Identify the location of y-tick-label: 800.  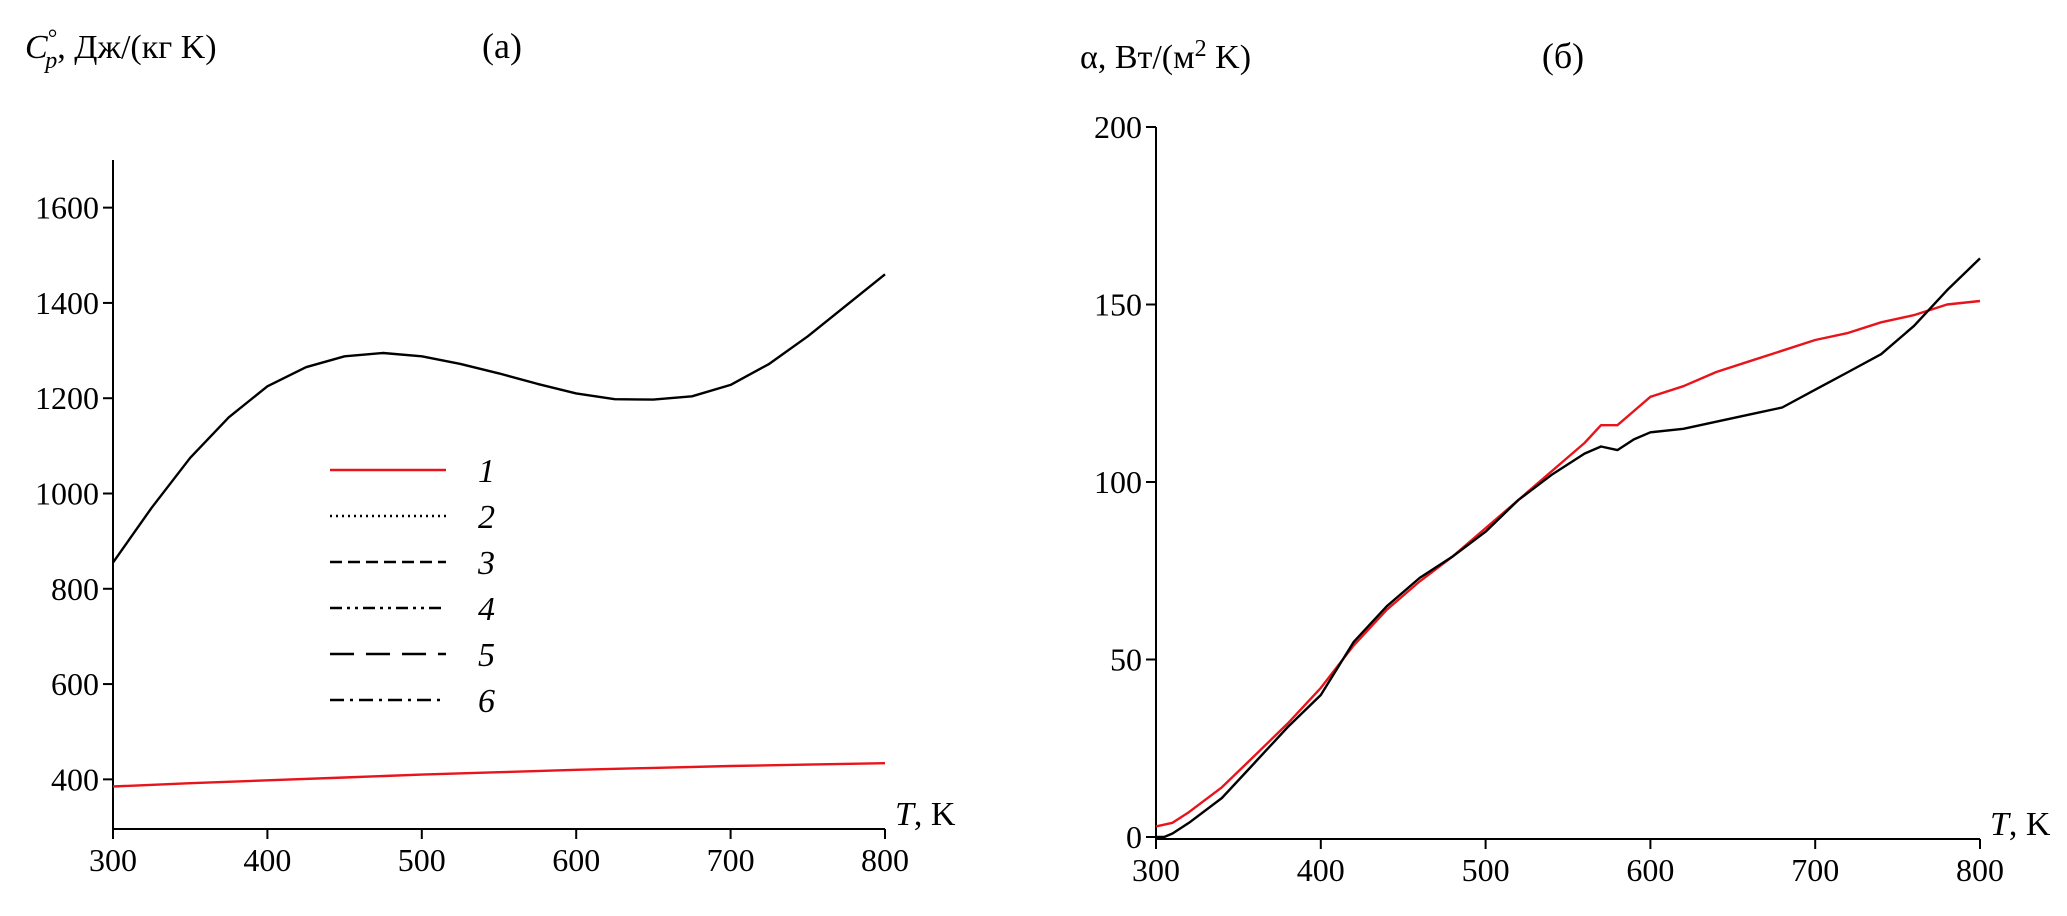
(75, 589).